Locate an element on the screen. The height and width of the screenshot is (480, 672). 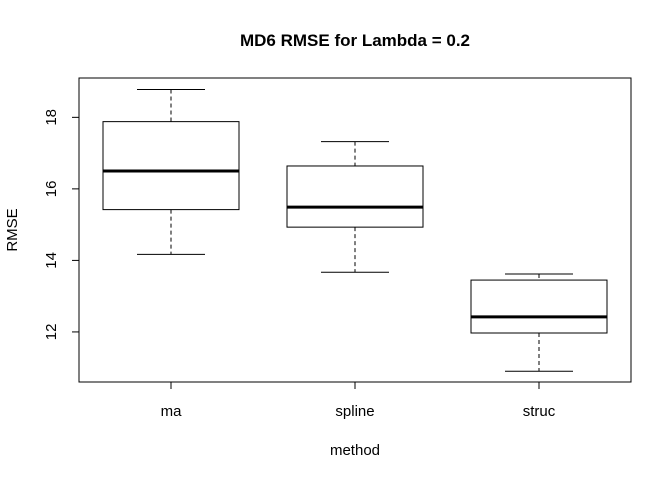
y-tick-label: 14 is located at coordinates (51, 260).